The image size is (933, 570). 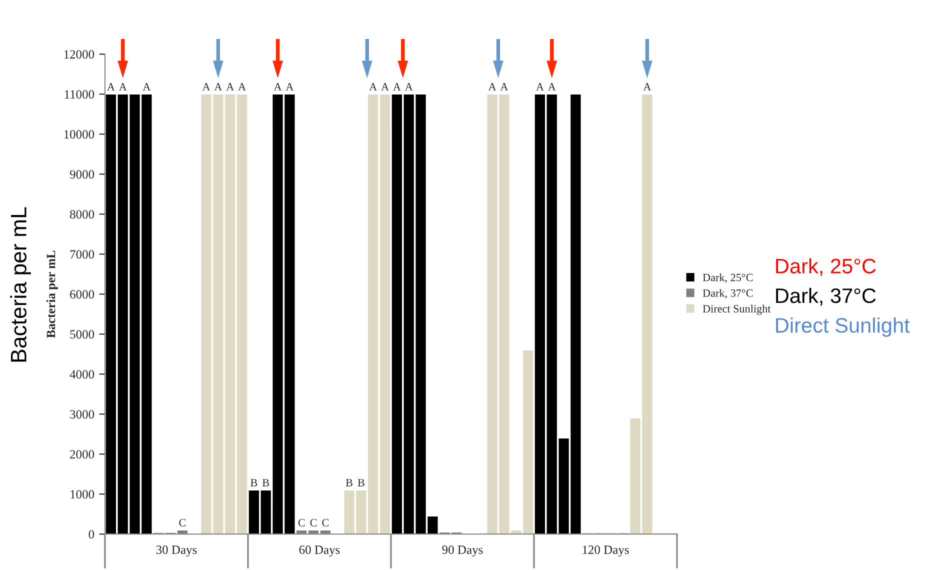 What do you see at coordinates (82, 214) in the screenshot?
I see `y-tick-label: 8000` at bounding box center [82, 214].